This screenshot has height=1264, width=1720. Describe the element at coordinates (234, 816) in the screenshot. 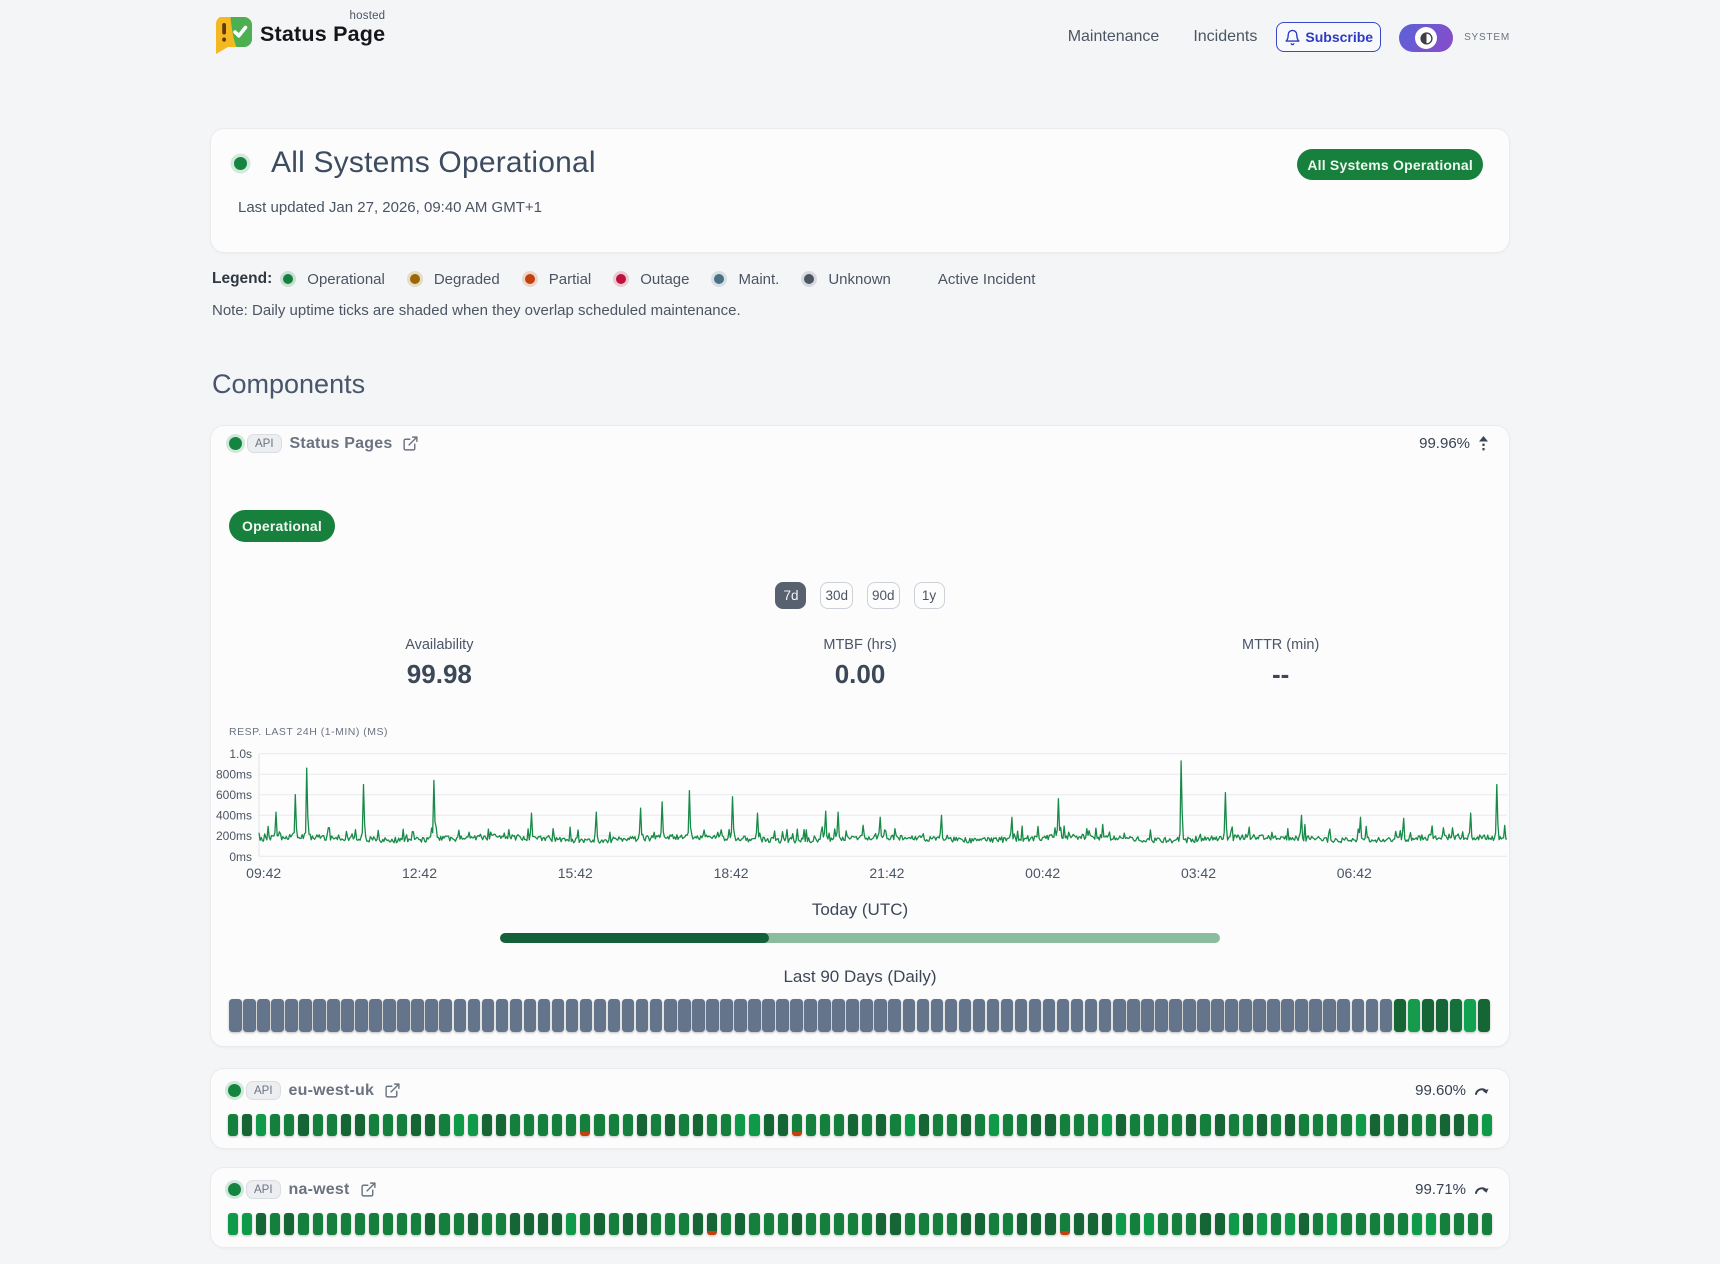

I see `svg-text: 400ms` at that location.